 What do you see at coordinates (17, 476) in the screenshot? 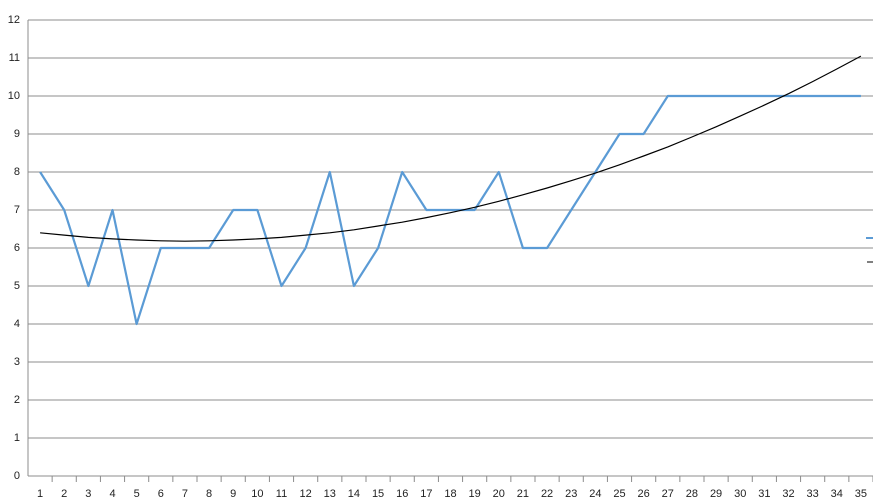
I see `y-tick-label: 0` at bounding box center [17, 476].